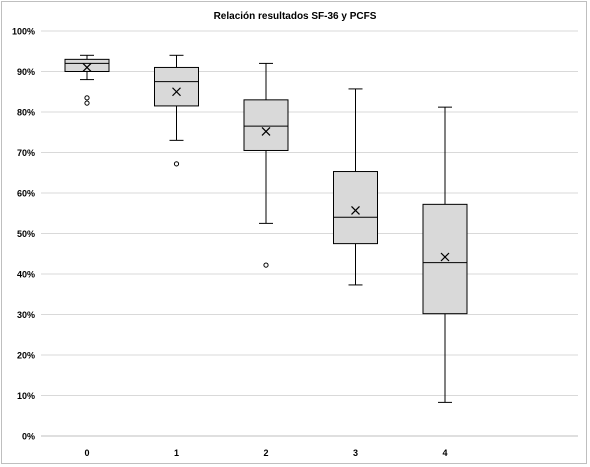 This screenshot has height=467, width=590. What do you see at coordinates (26, 153) in the screenshot?
I see `y-tick-label: 70%` at bounding box center [26, 153].